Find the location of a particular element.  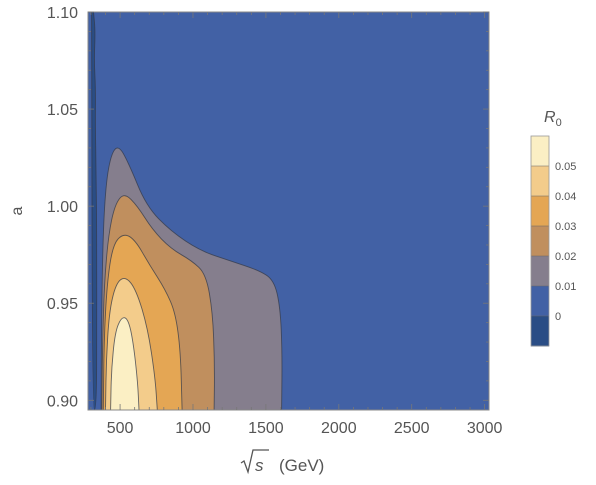

x-tick-label: 500 is located at coordinates (120, 428).